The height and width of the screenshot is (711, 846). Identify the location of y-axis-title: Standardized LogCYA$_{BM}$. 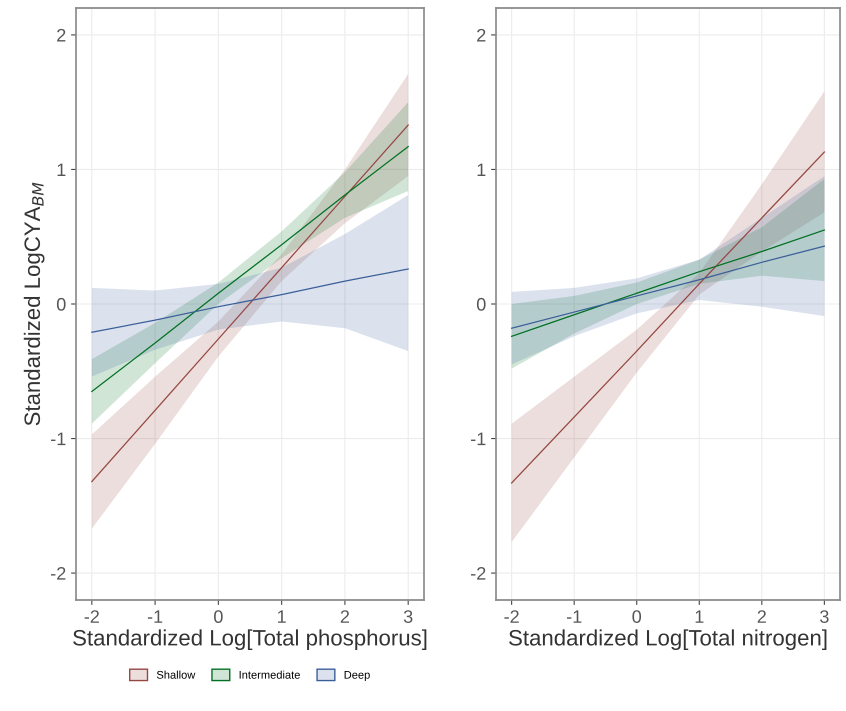
(34, 304).